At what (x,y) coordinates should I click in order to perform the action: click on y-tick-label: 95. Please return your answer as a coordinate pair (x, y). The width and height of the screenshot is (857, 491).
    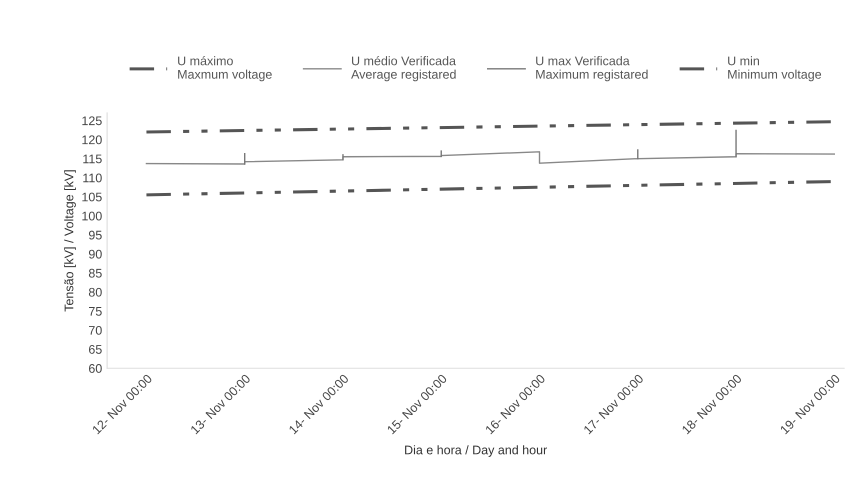
    Looking at the image, I should click on (95, 235).